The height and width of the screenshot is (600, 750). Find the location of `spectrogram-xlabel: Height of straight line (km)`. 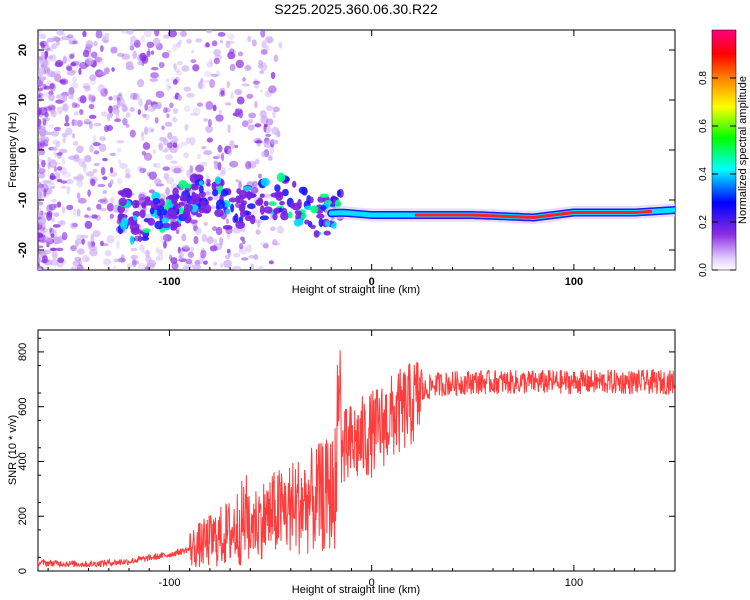

spectrogram-xlabel: Height of straight line (km) is located at coordinates (356, 290).